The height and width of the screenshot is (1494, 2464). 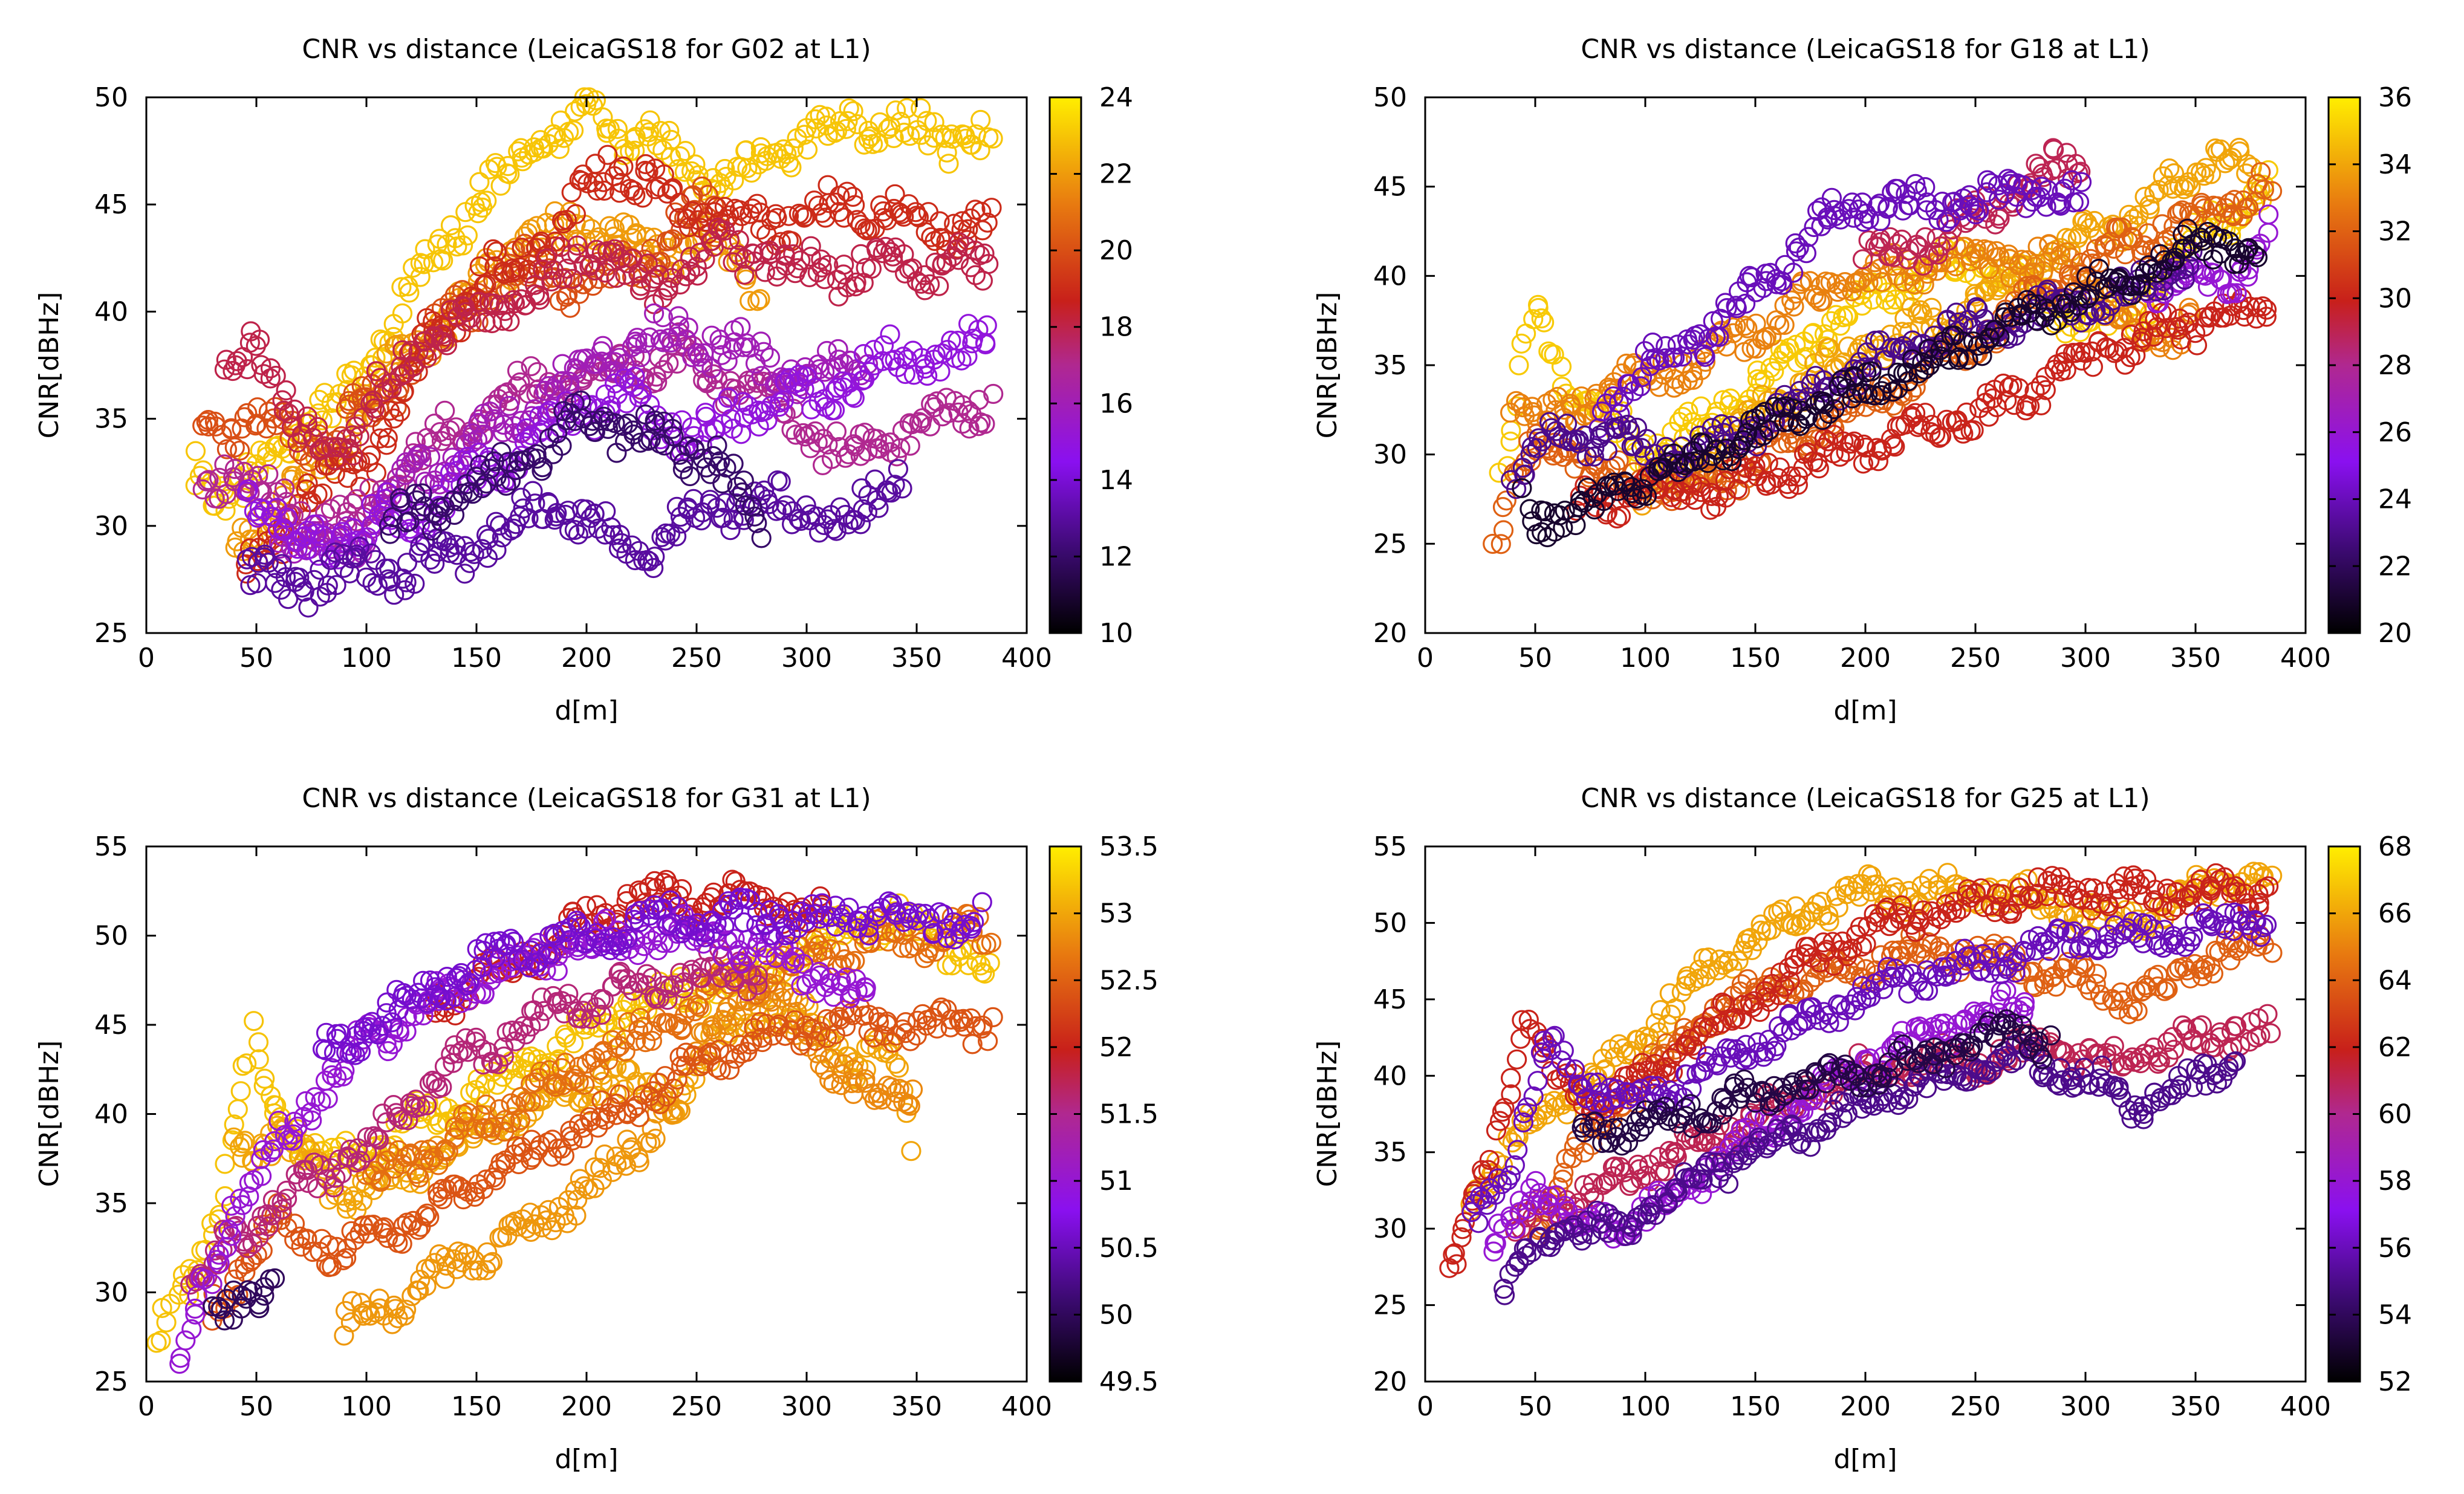 I want to click on y-tick-label: 50, so click(x=1390, y=97).